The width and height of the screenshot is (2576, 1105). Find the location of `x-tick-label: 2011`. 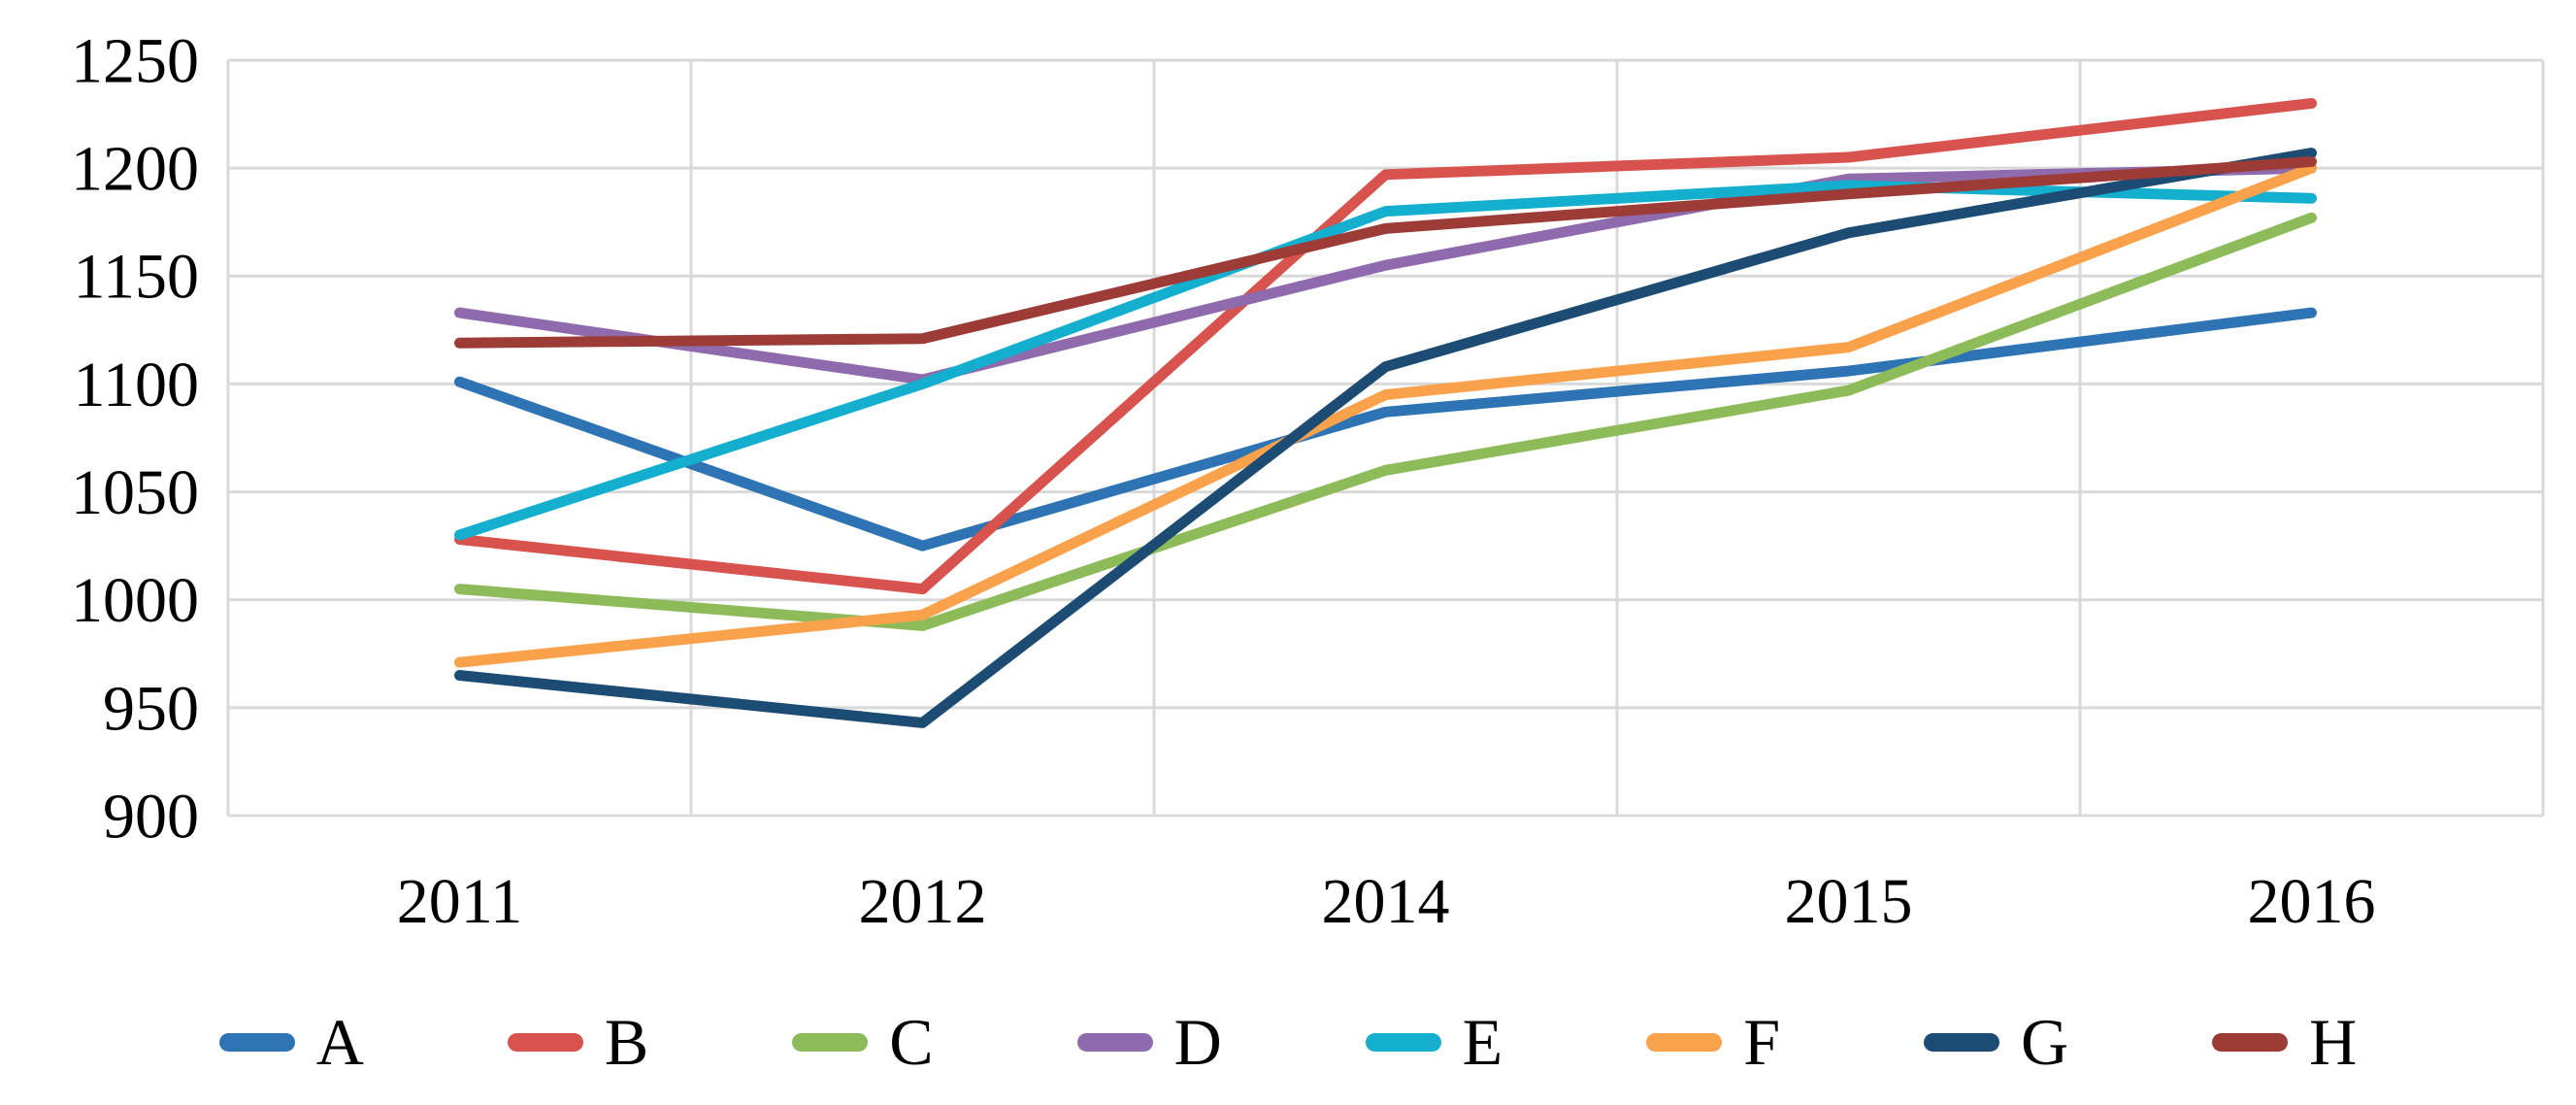

x-tick-label: 2011 is located at coordinates (460, 901).